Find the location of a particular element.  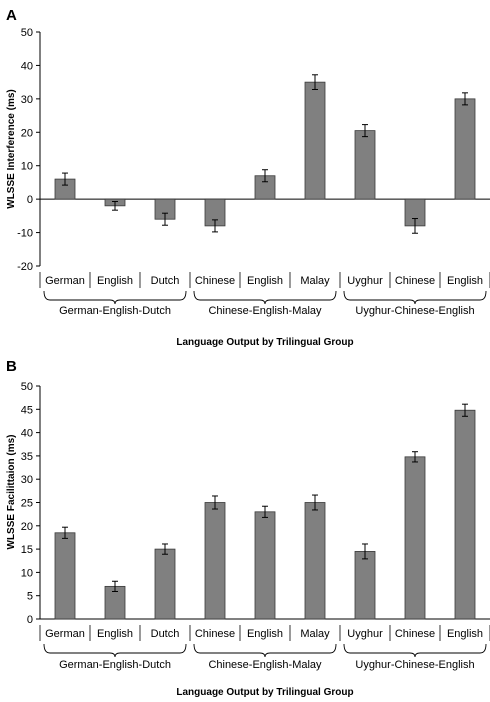

panel-b-y-tick-label: 10 is located at coordinates (27, 573).